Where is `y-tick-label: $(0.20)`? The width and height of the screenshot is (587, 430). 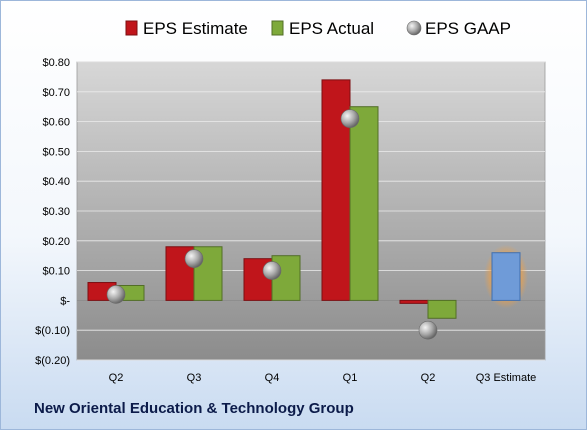 y-tick-label: $(0.20) is located at coordinates (52, 361).